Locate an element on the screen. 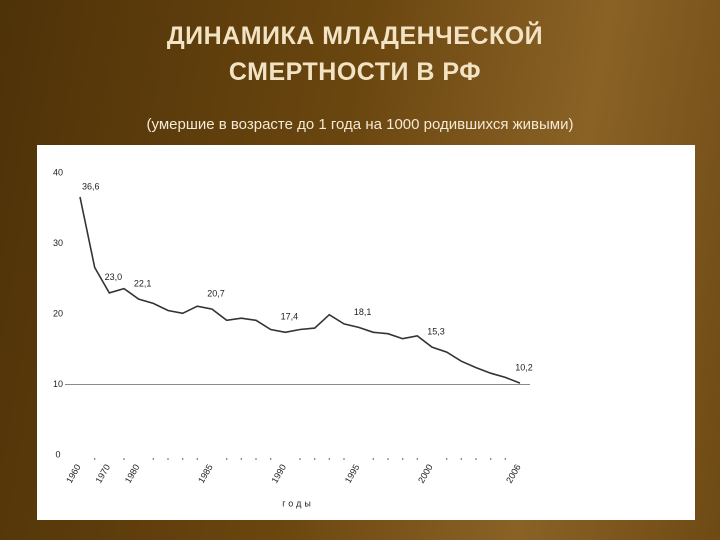 The image size is (720, 540). chart-title: ДИНАМИКА МЛАДЕНЧЕСКОЙ СМЕРТНОСТИ В РФ is located at coordinates (355, 54).